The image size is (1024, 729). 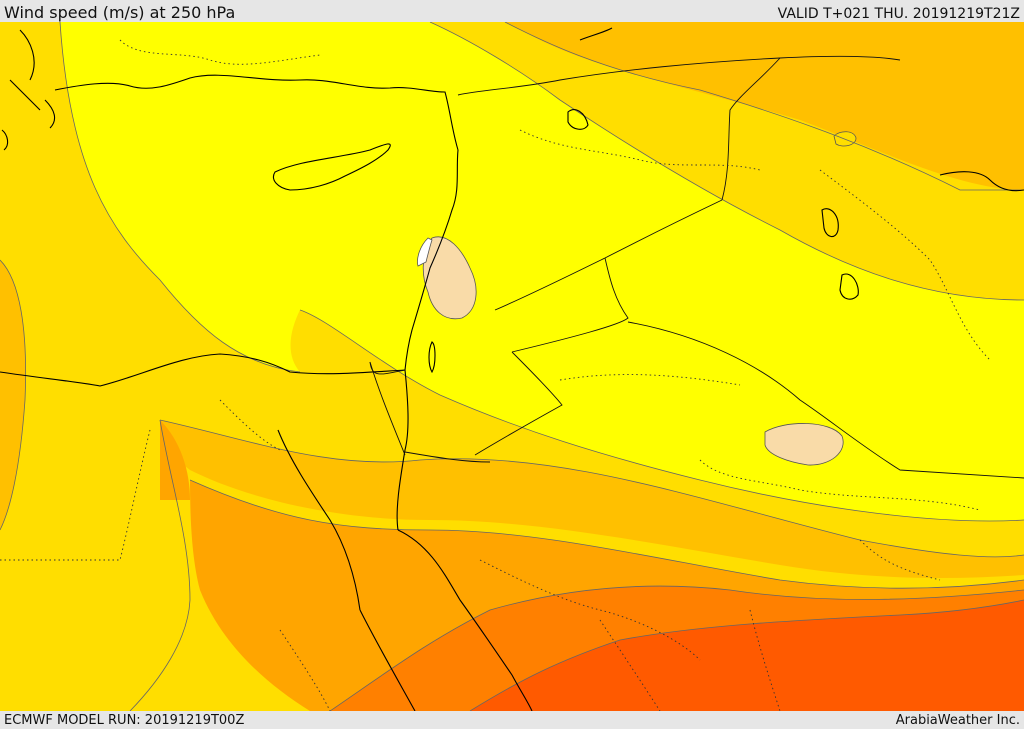 What do you see at coordinates (13, 395) in the screenshot?
I see `wind-band-amber-west` at bounding box center [13, 395].